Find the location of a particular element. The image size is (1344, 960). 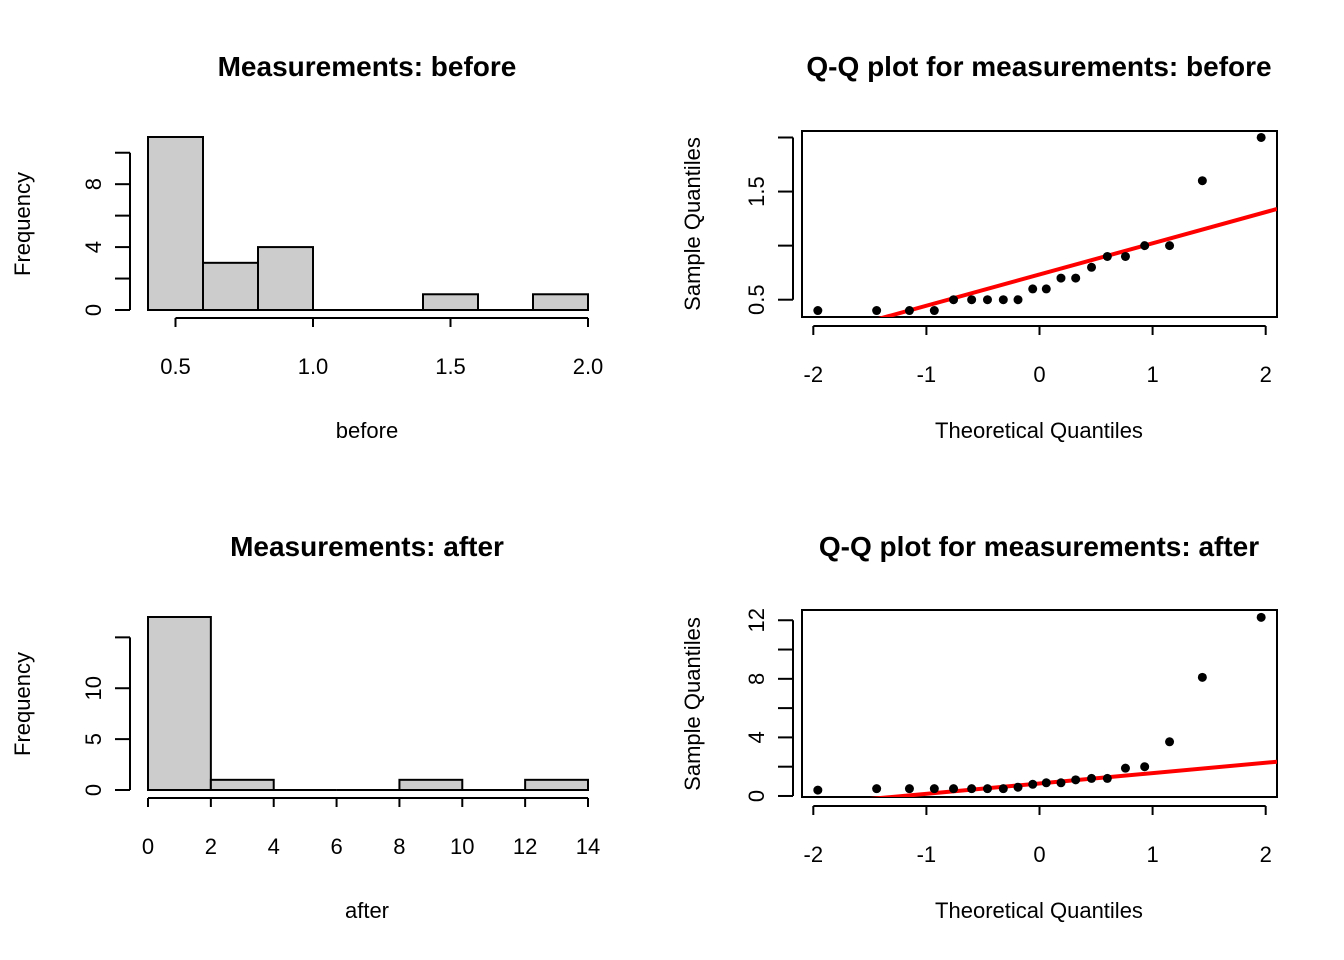

y-tick-label: 12 is located at coordinates (756, 620).